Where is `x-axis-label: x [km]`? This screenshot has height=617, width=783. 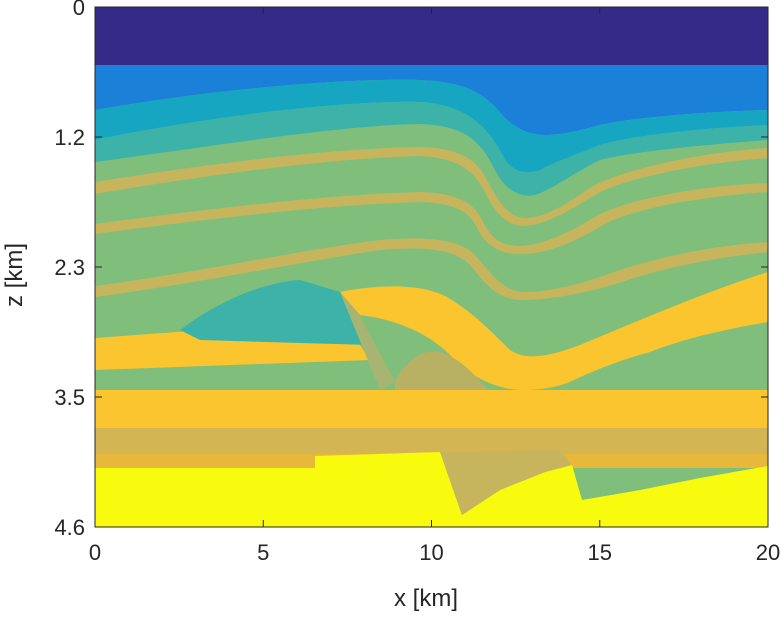
x-axis-label: x [km] is located at coordinates (426, 598).